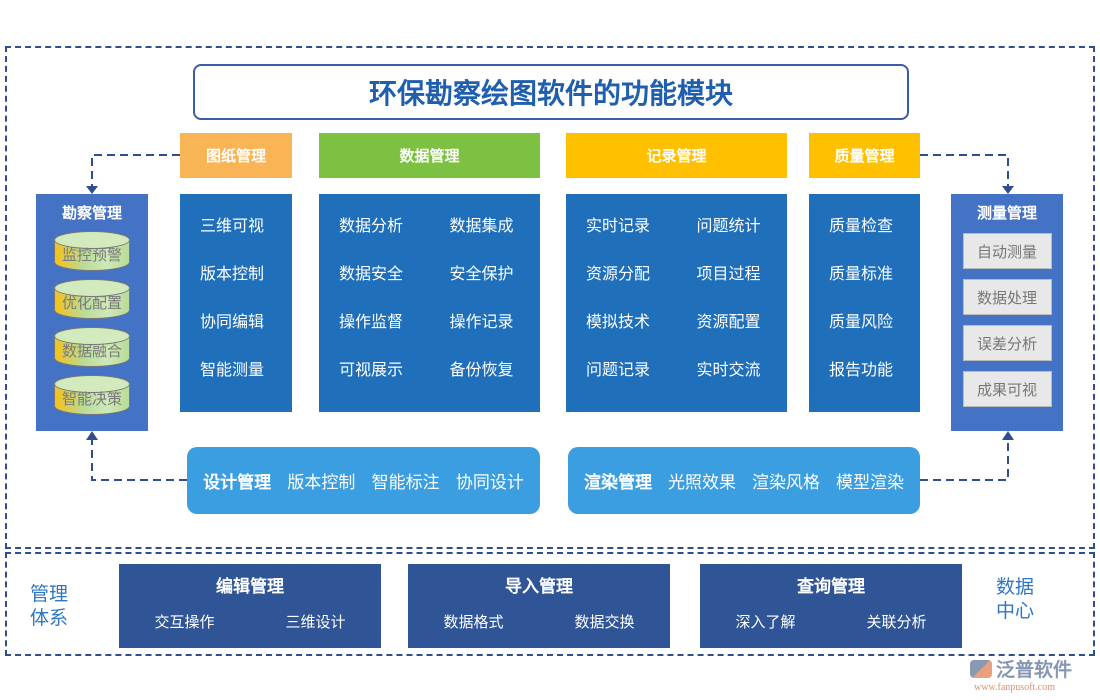 This screenshot has height=700, width=1100. What do you see at coordinates (481, 225) in the screenshot?
I see `module-item: 数据集成` at bounding box center [481, 225].